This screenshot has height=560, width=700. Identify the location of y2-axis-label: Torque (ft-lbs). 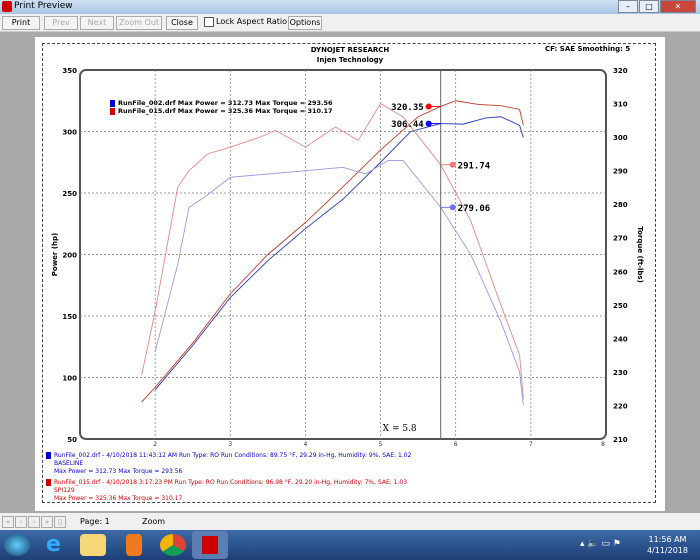
(640, 254).